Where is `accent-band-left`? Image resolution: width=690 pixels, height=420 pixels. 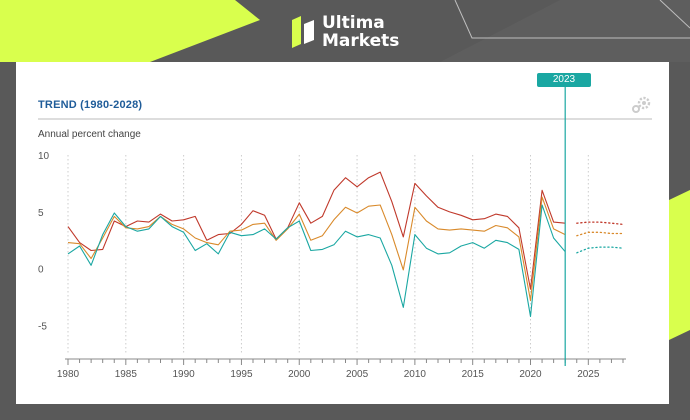 accent-band-left is located at coordinates (130, 31).